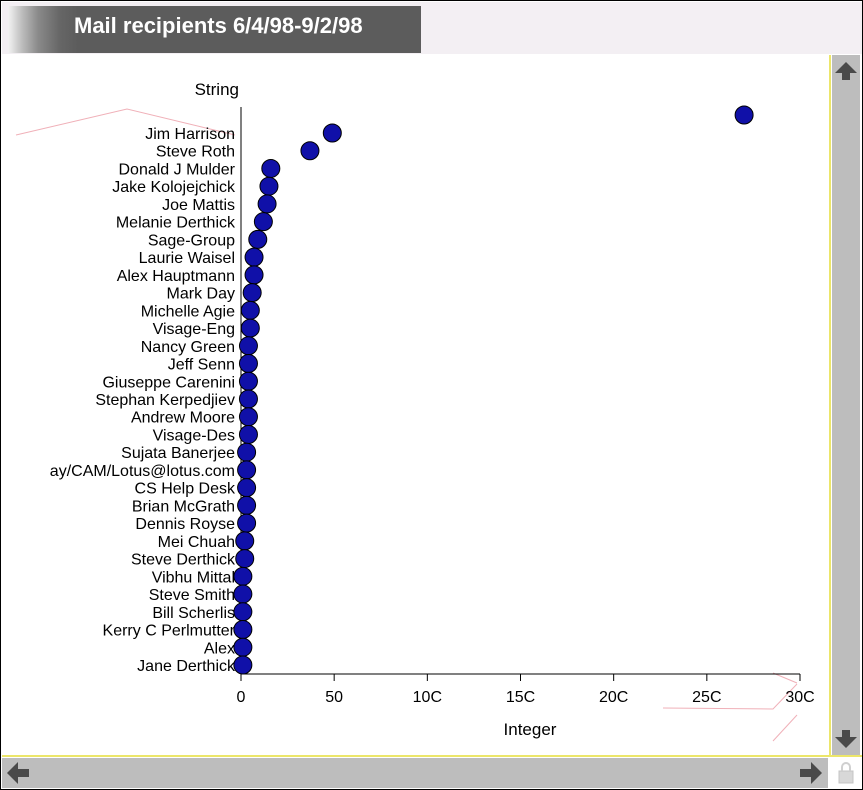 The width and height of the screenshot is (863, 790). Describe the element at coordinates (217, 89) in the screenshot. I see `y-axis-title: String` at that location.